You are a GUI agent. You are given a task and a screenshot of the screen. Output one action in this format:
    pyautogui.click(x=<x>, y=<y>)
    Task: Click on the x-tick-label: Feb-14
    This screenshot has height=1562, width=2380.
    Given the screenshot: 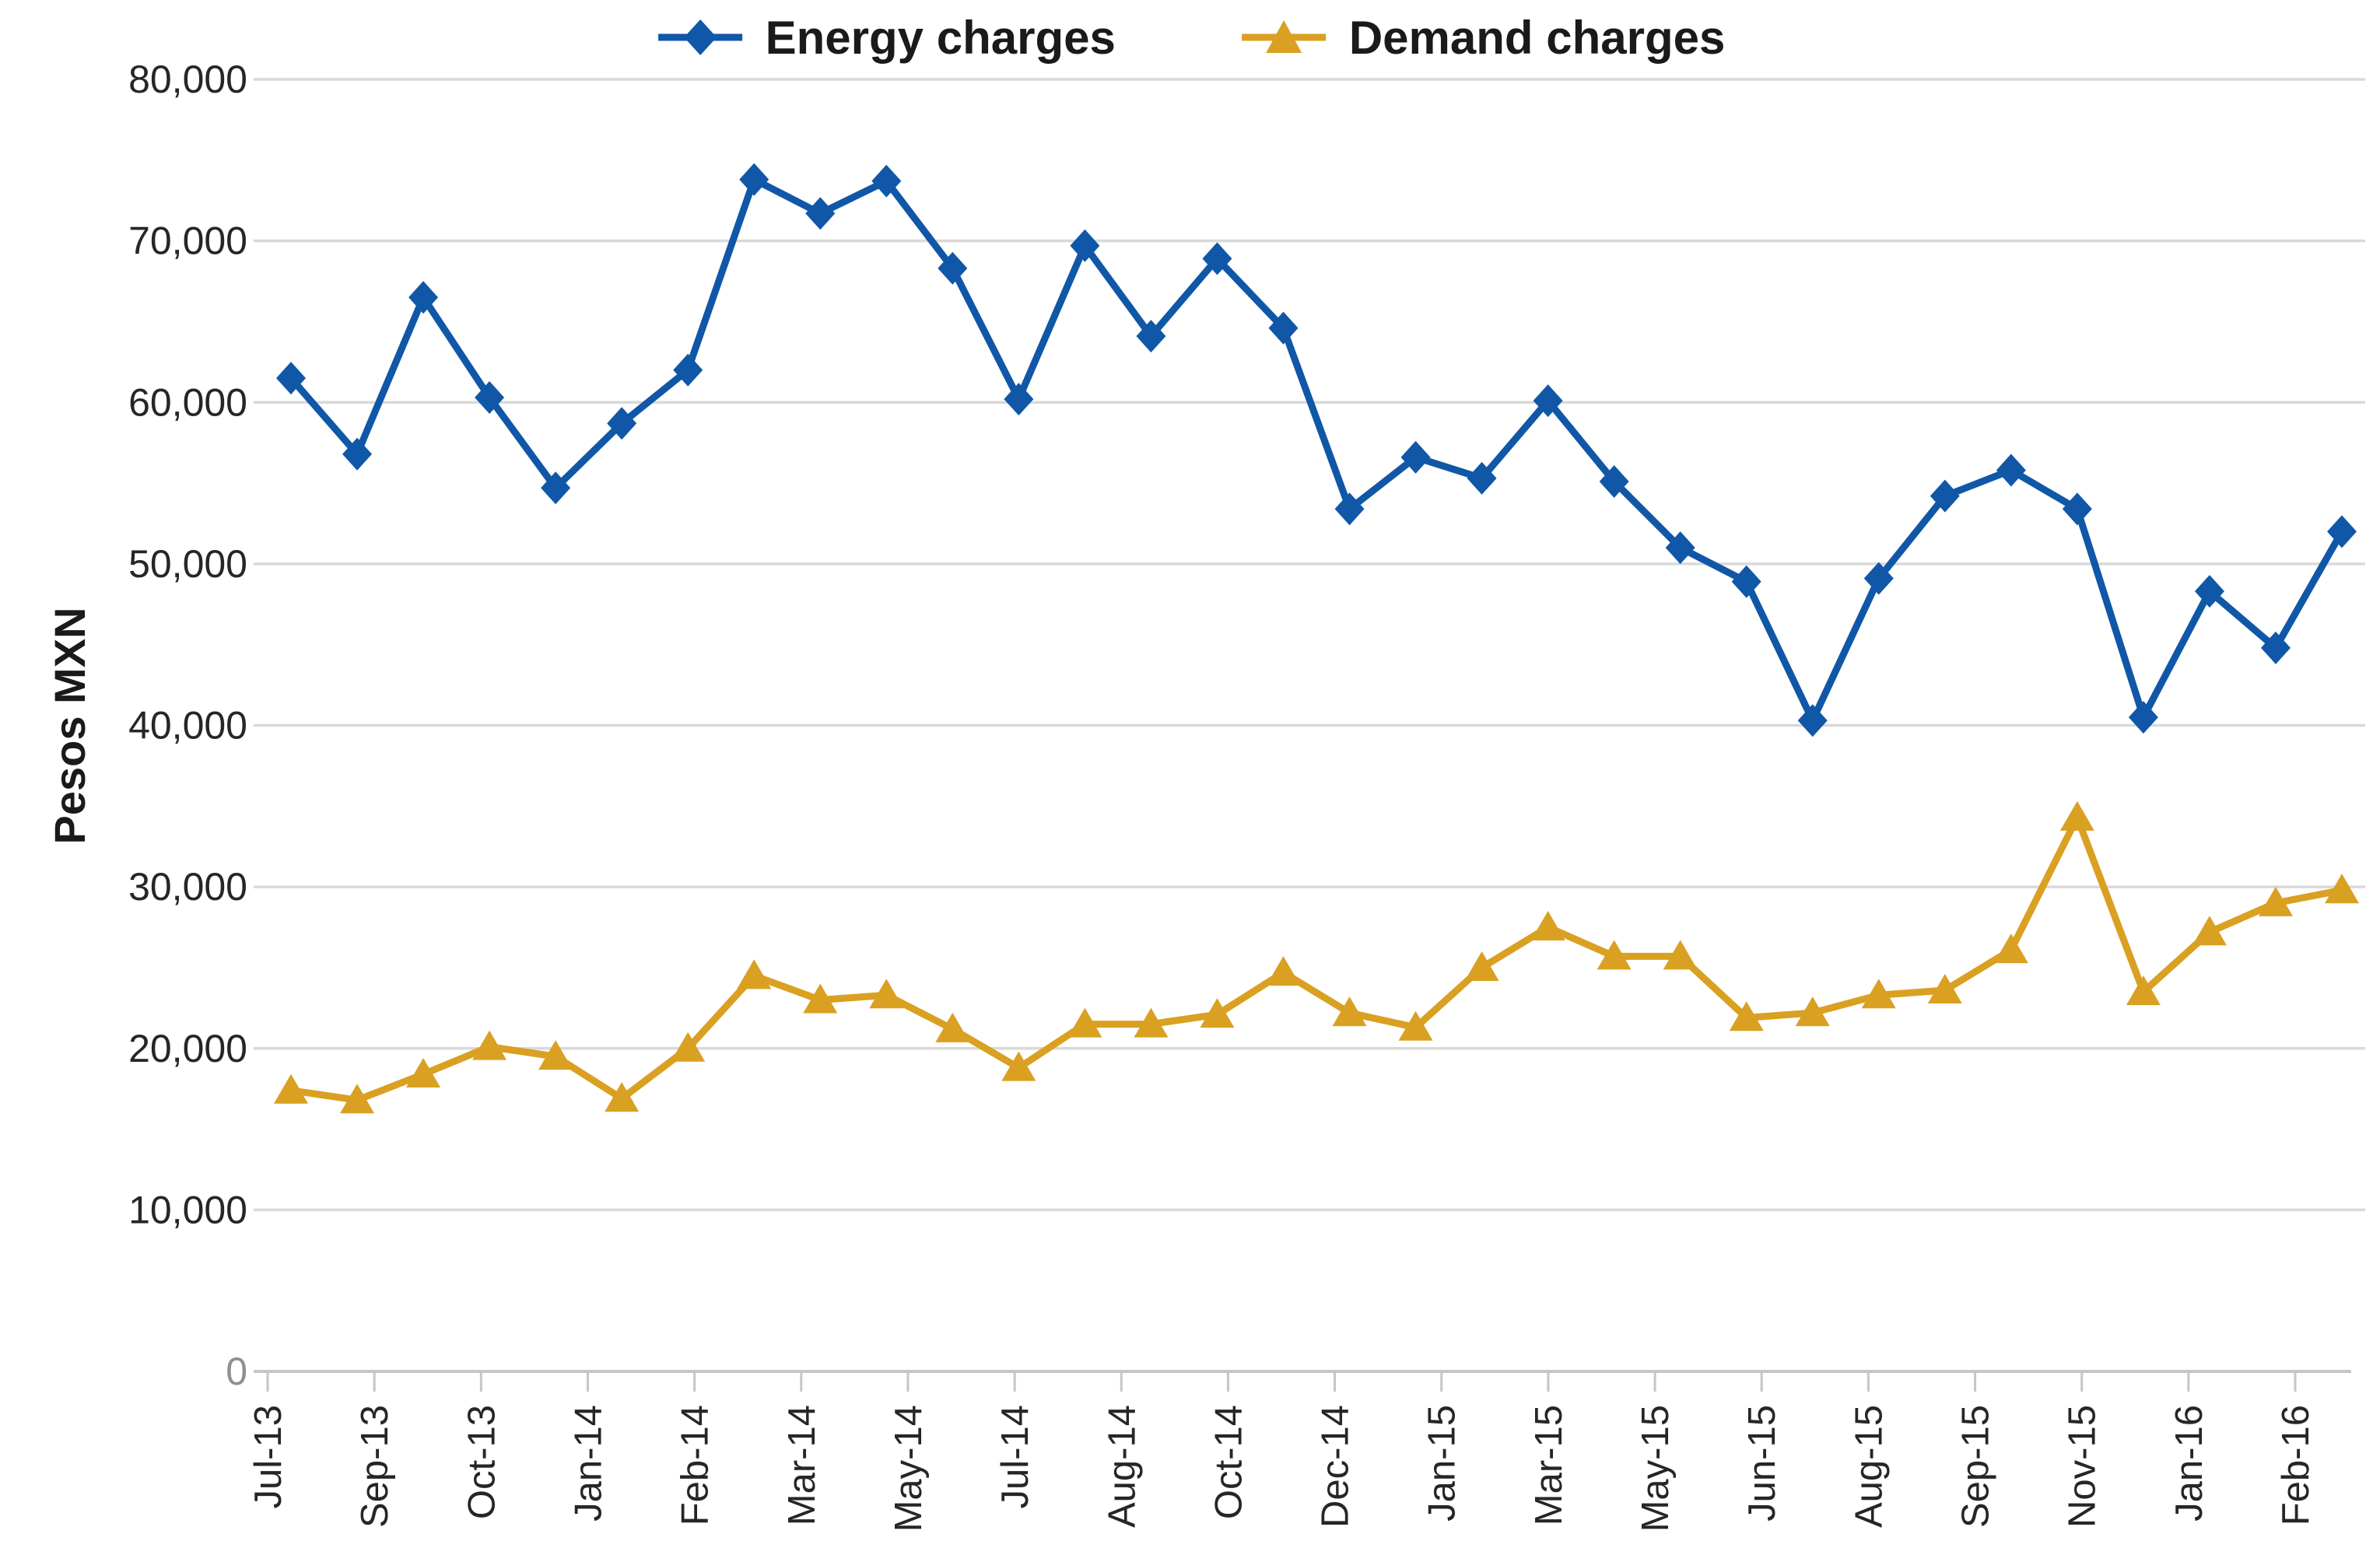 What is the action you would take?
    pyautogui.click(x=696, y=1465)
    